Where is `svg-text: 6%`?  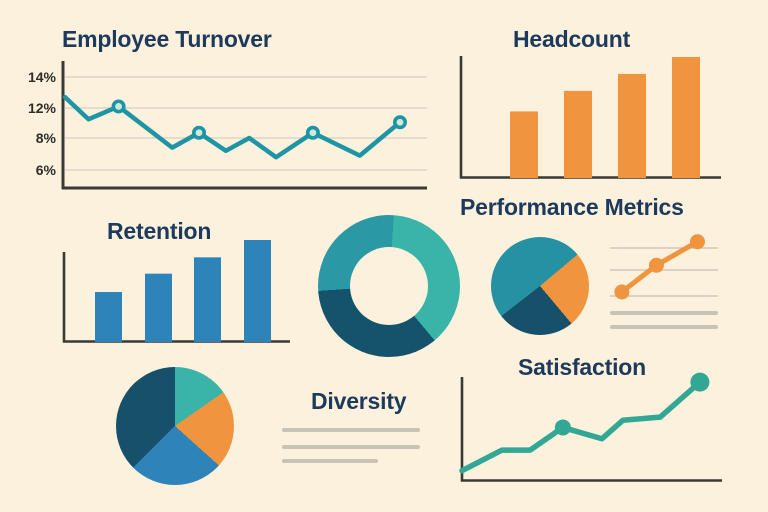
svg-text: 6% is located at coordinates (46, 170).